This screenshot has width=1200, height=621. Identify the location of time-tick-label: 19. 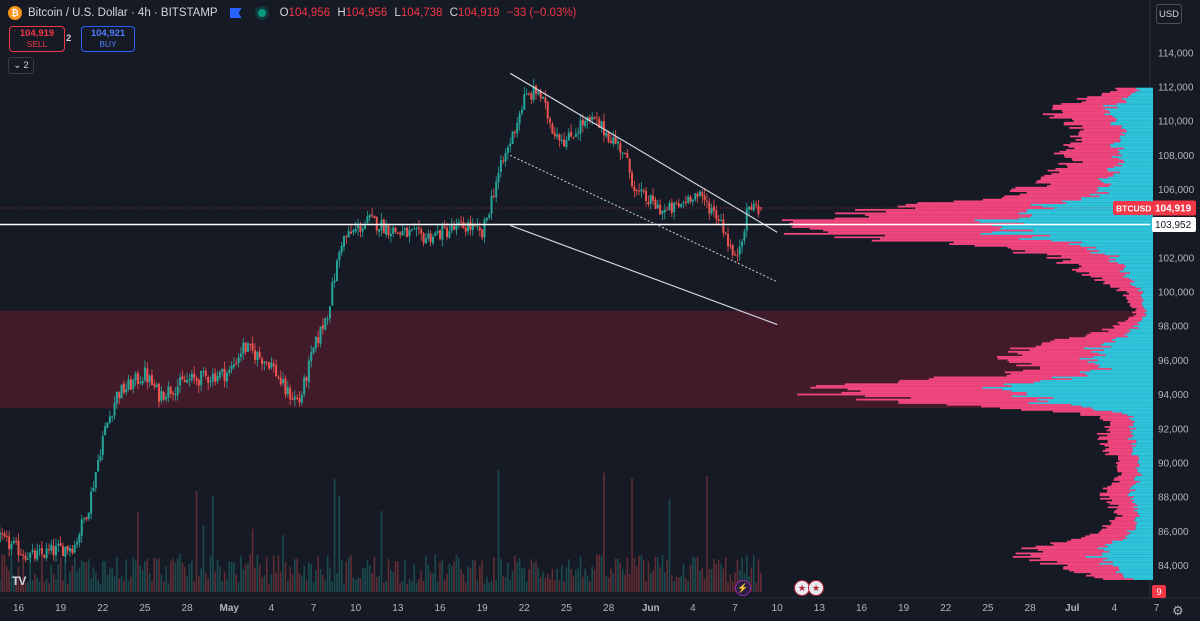
(483, 608).